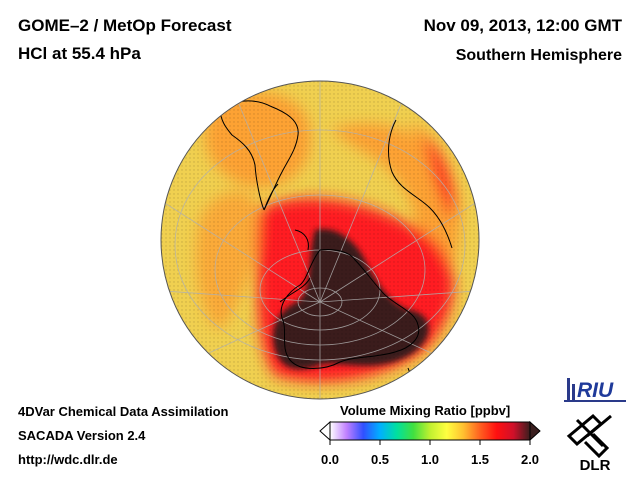  I want to click on footer-url: http://wdc.dlr.de, so click(68, 459).